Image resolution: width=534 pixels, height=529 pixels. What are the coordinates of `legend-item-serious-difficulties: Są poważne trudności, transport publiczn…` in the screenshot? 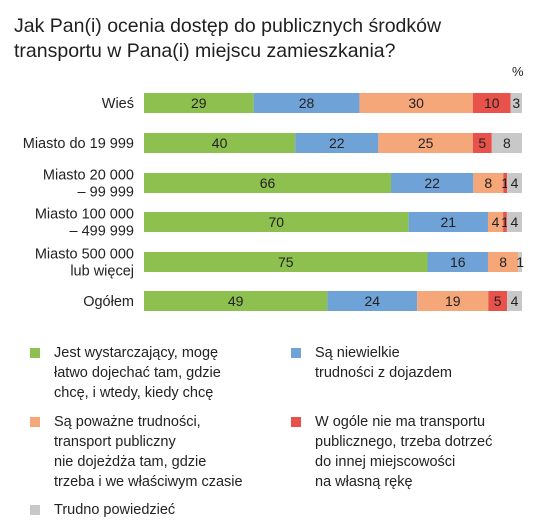 It's located at (155, 453).